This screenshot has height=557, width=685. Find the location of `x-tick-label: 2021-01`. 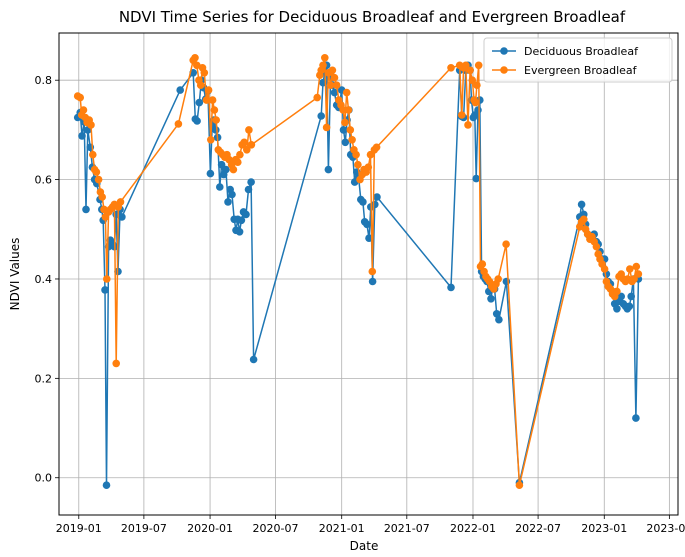

x-tick-label: 2021-01 is located at coordinates (342, 528).